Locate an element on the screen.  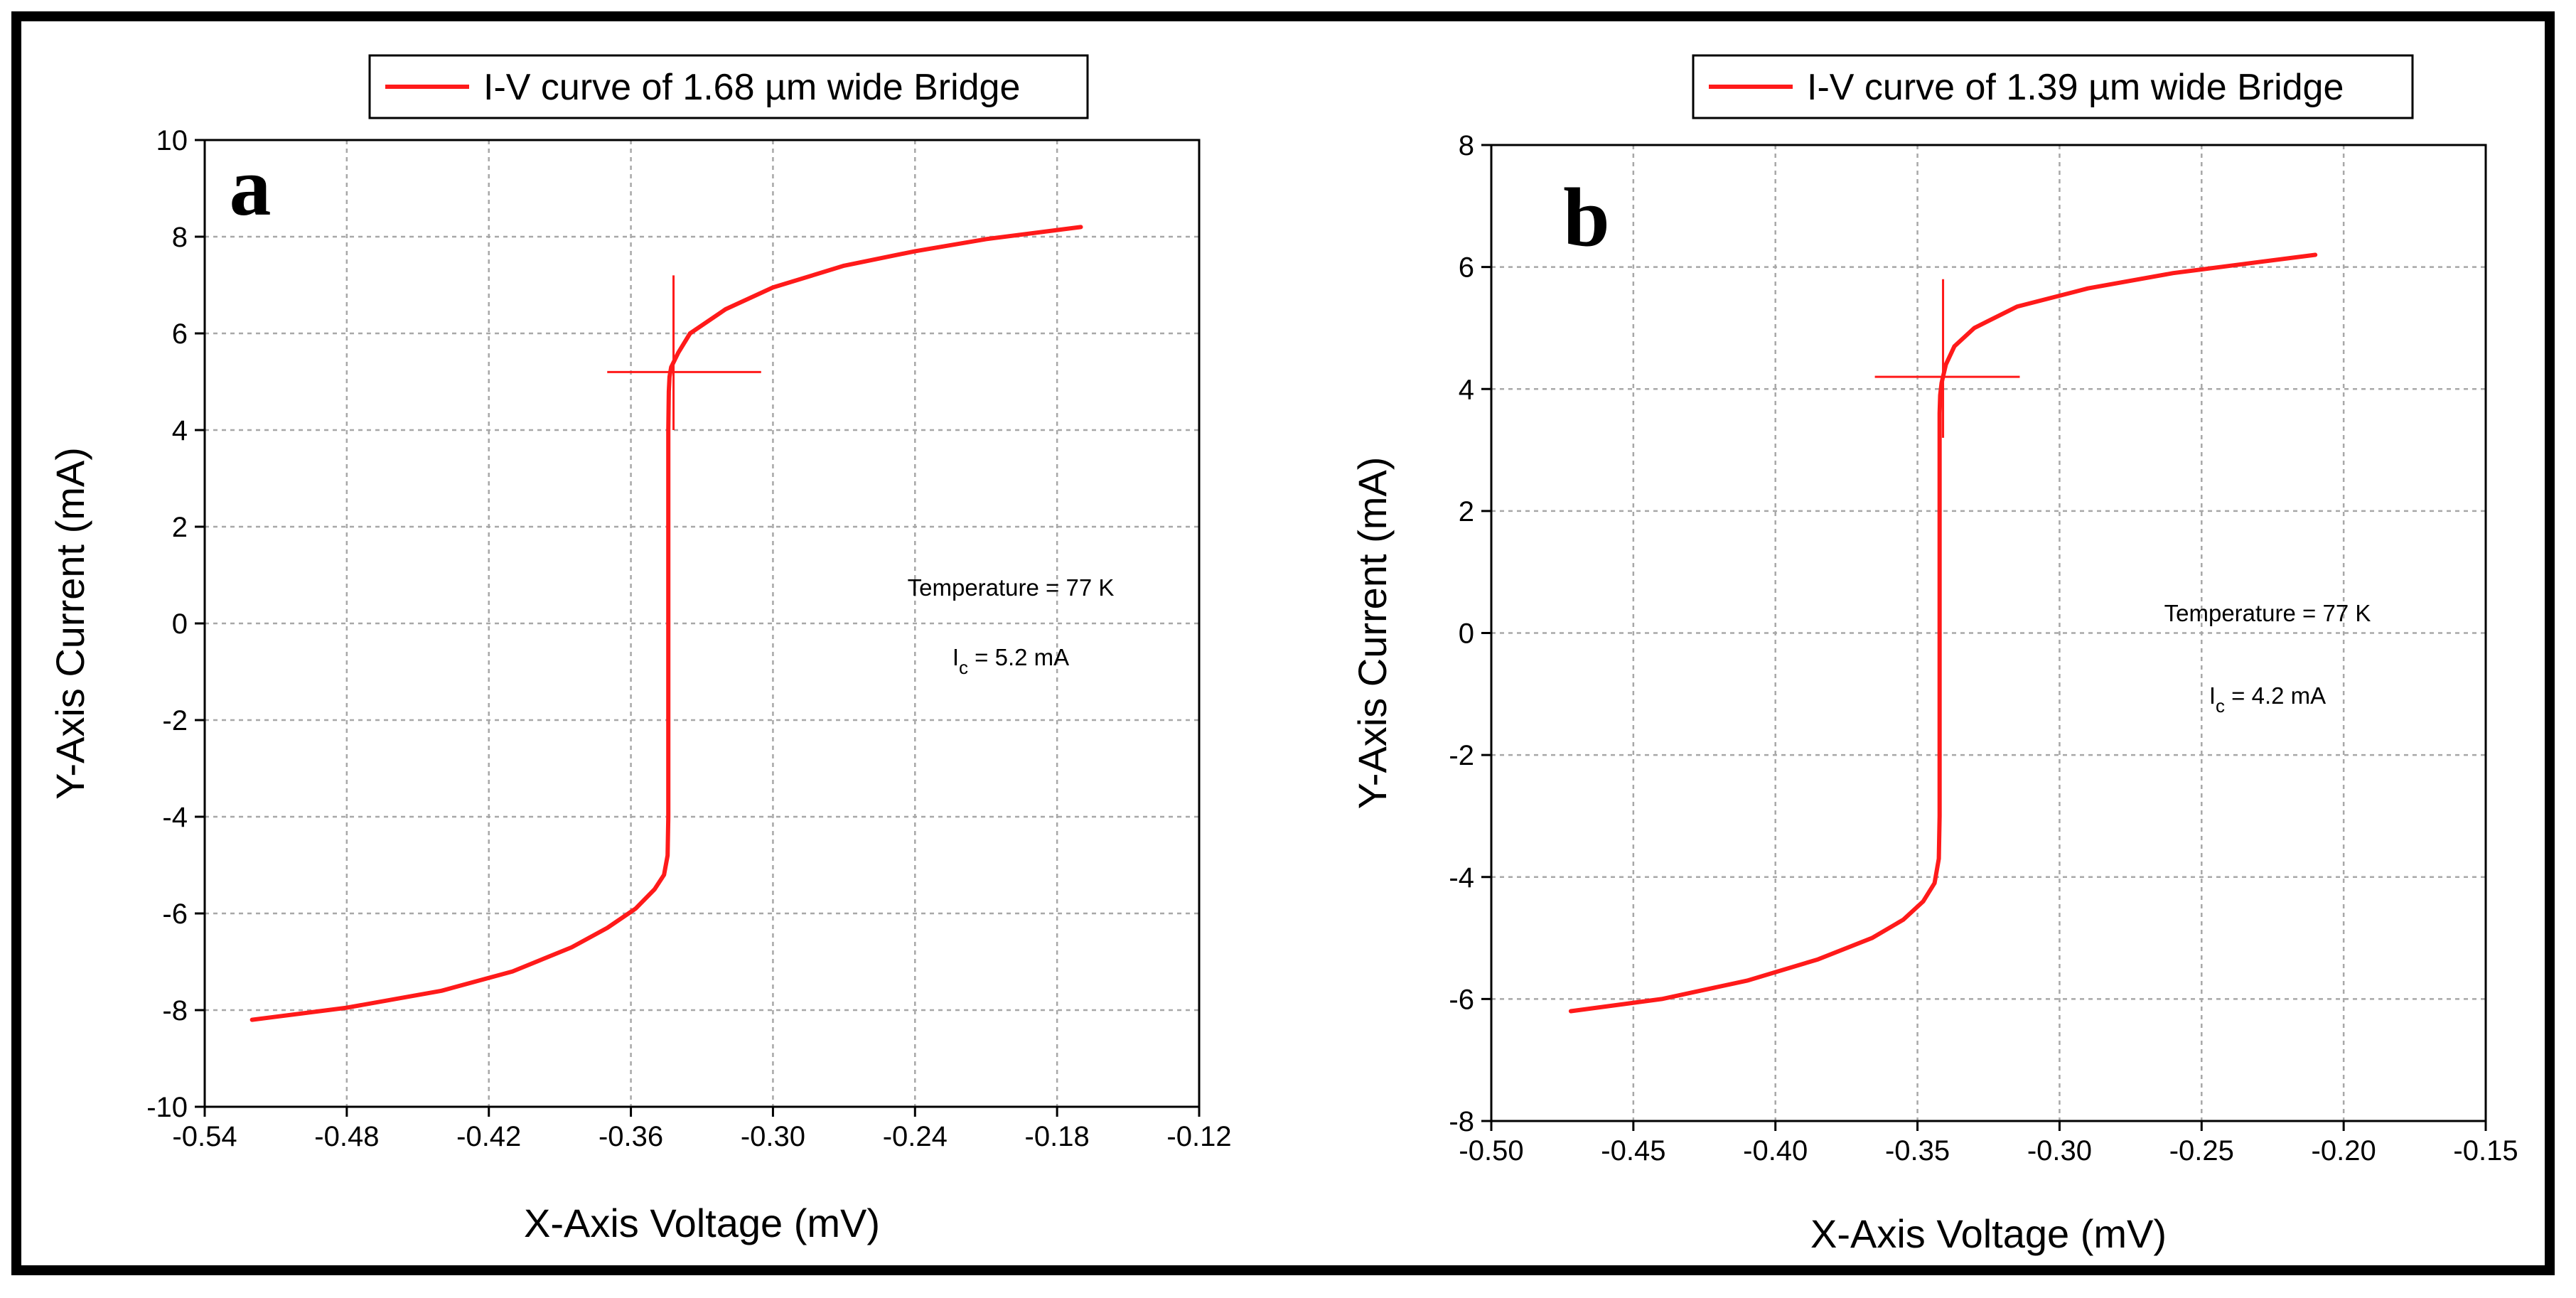
x-tick-label: -0.50 is located at coordinates (1491, 1150).